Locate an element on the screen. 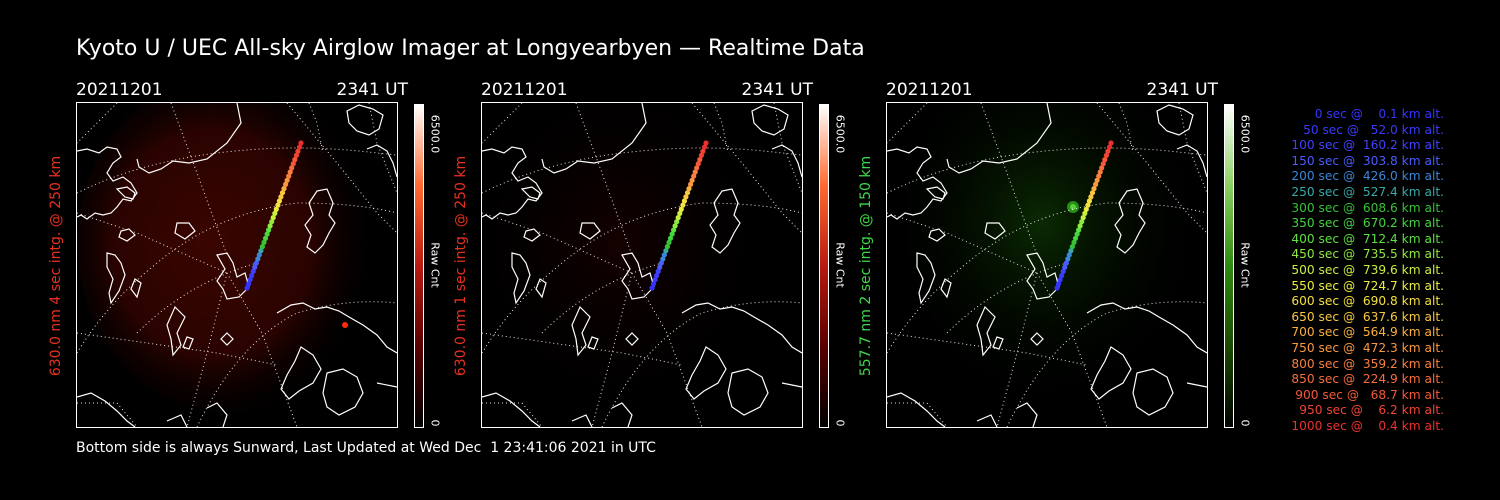 This screenshot has width=1500, height=500. legend-row: 300 sec @ 608.6 km alt. is located at coordinates (1367, 207).